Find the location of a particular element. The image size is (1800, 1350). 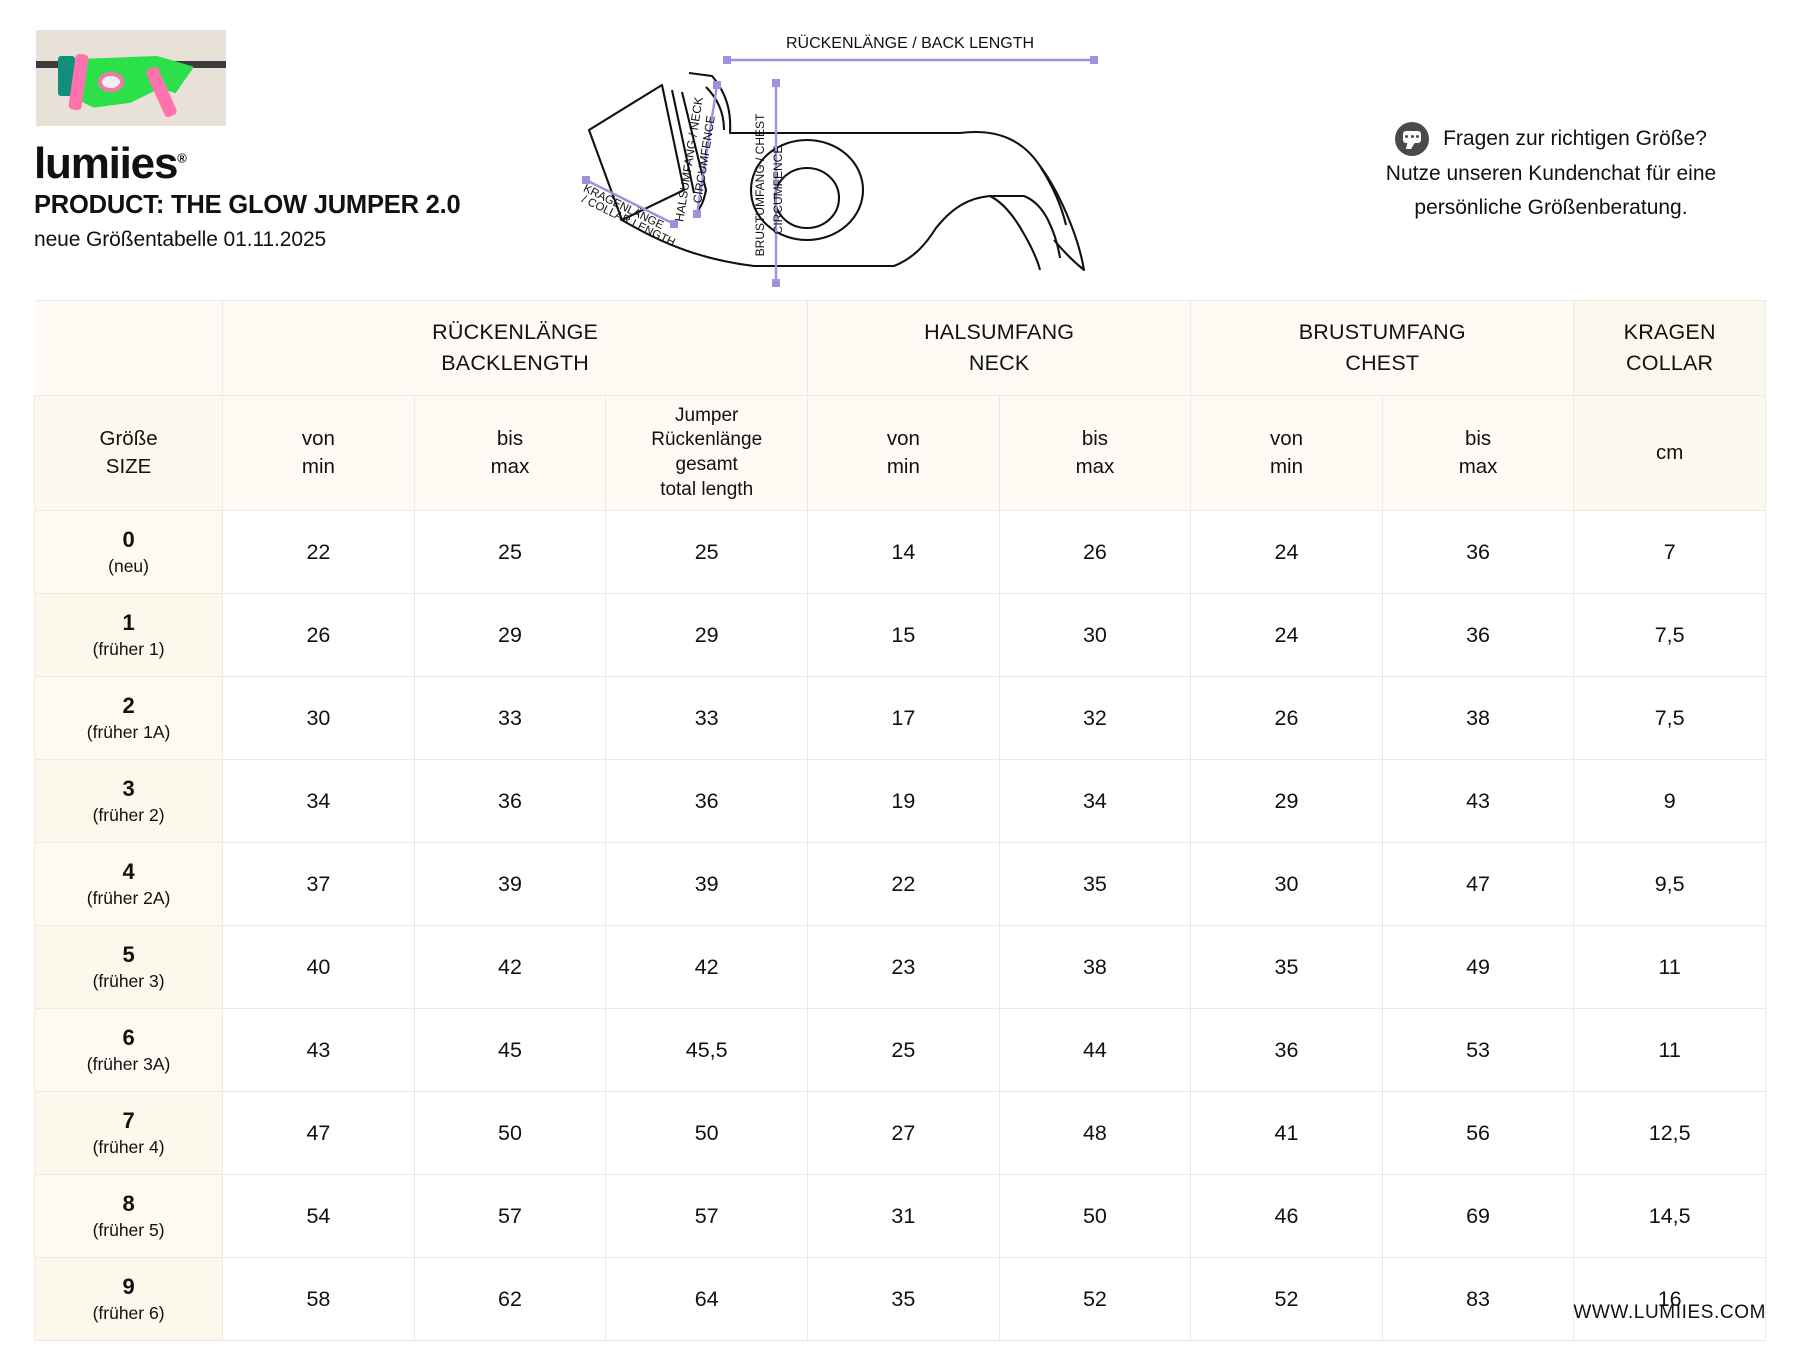

size-number: 4 is located at coordinates (128, 871).